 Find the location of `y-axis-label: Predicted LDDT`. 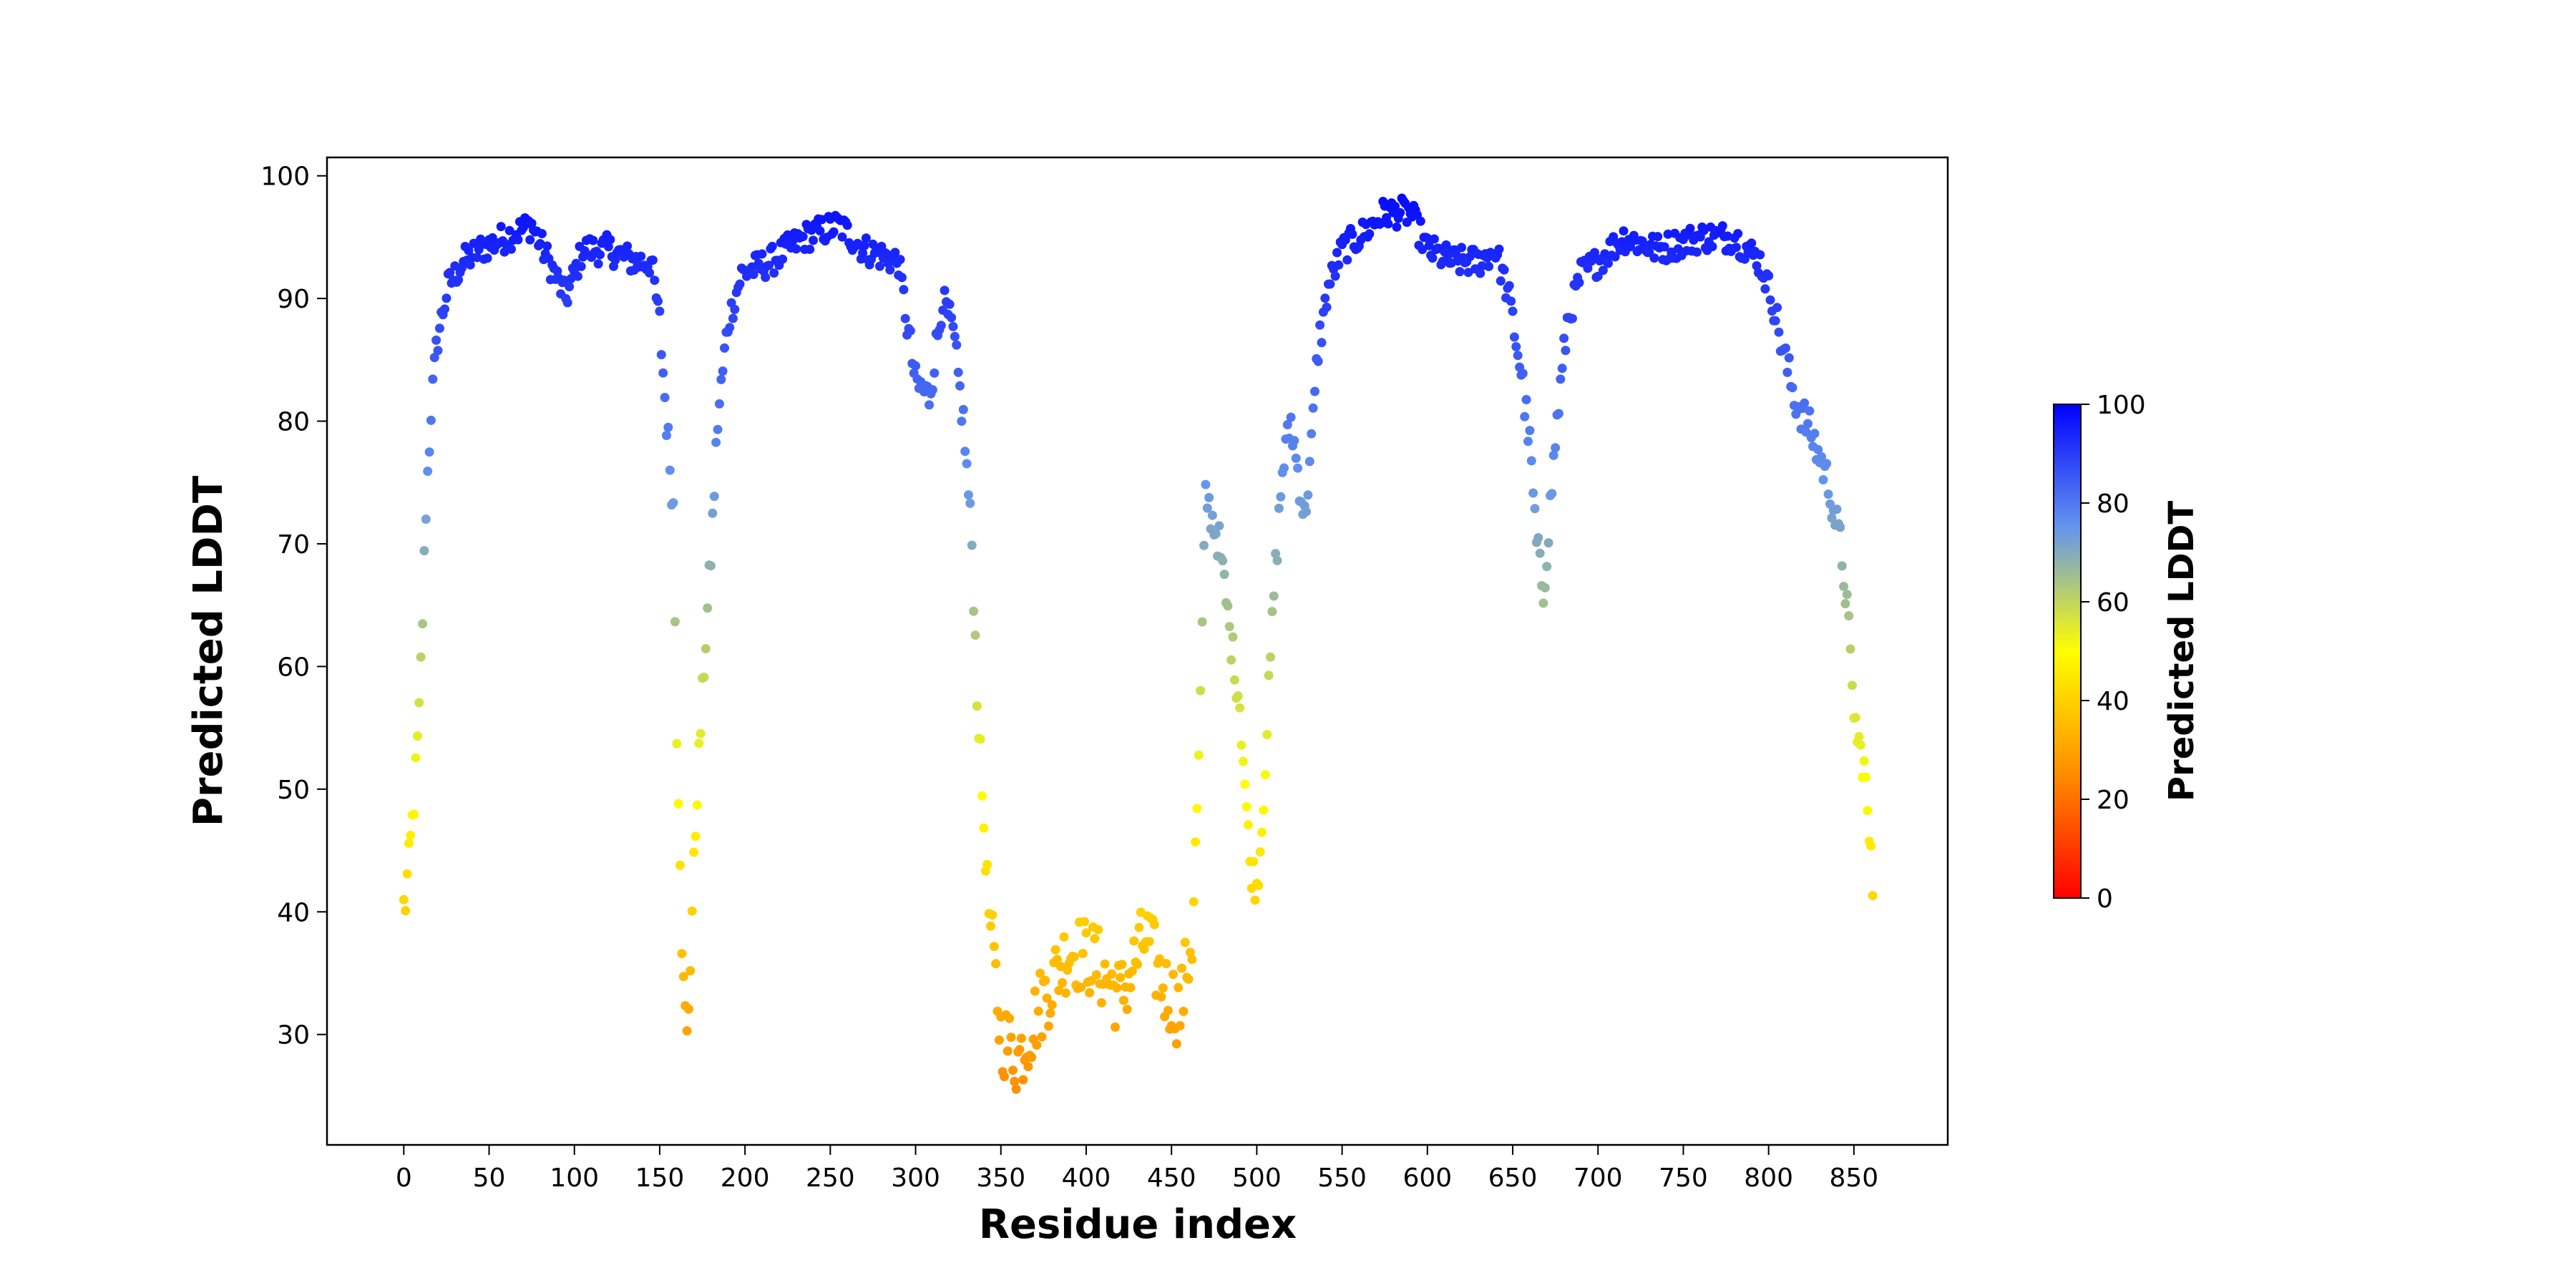

y-axis-label: Predicted LDDT is located at coordinates (208, 651).